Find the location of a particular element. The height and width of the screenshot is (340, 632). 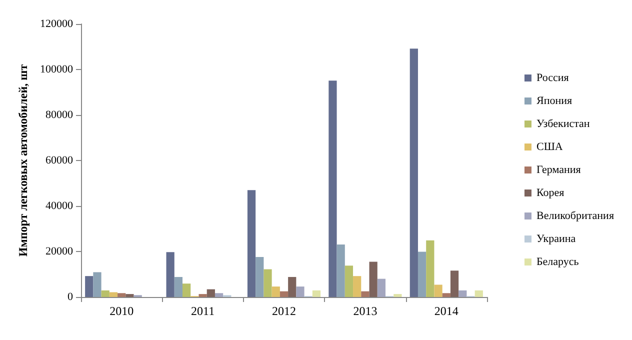

legend-label: США is located at coordinates (549, 147).